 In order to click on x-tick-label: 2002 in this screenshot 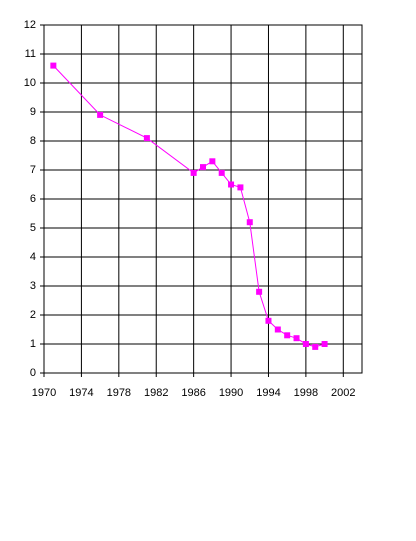, I will do `click(343, 393)`.